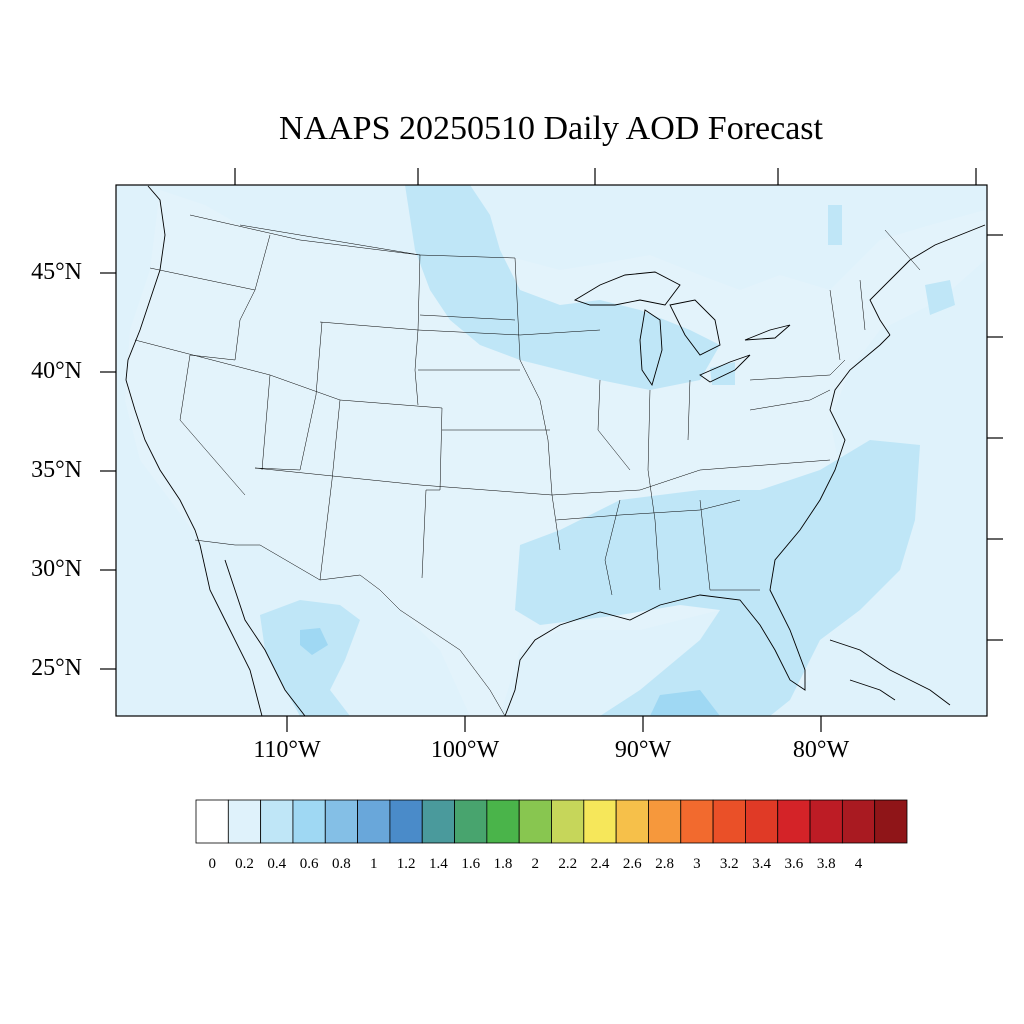  What do you see at coordinates (471, 864) in the screenshot?
I see `colorbar-label: 1.6` at bounding box center [471, 864].